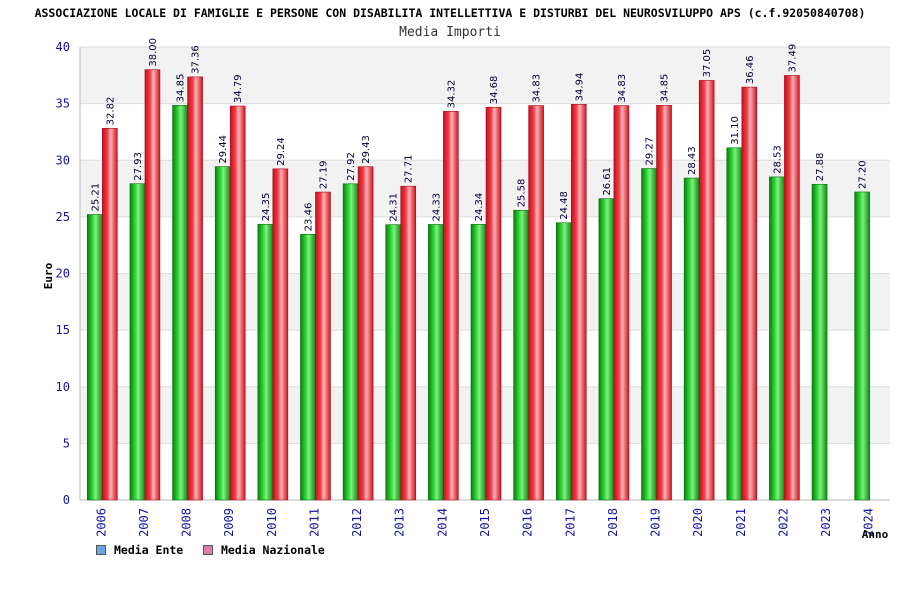  What do you see at coordinates (272, 522) in the screenshot?
I see `x-tick-label: 2010` at bounding box center [272, 522].